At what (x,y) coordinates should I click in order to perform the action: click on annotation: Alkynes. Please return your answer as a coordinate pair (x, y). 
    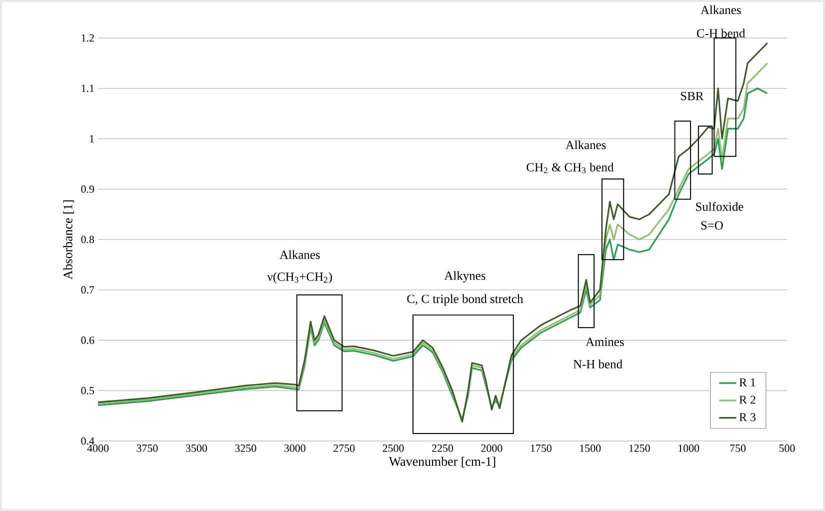
    Looking at the image, I should click on (465, 276).